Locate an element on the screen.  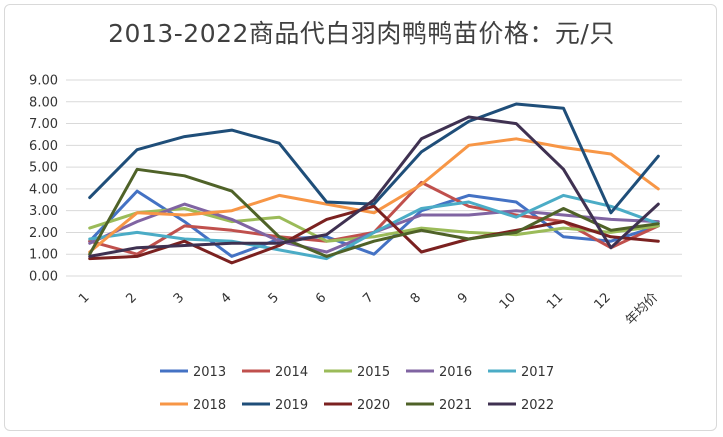
series-line-2013 is located at coordinates (374, 223).